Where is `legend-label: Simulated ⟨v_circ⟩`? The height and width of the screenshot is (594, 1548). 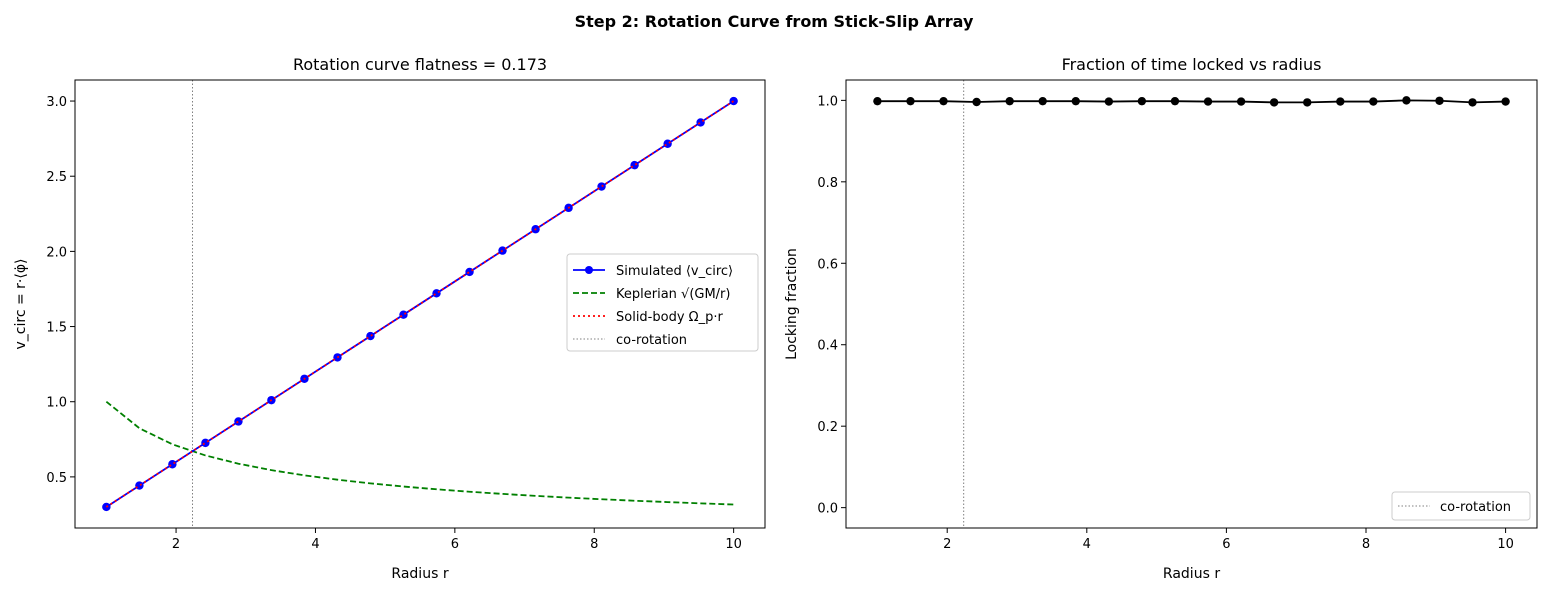 legend-label: Simulated ⟨v_circ⟩ is located at coordinates (674, 271).